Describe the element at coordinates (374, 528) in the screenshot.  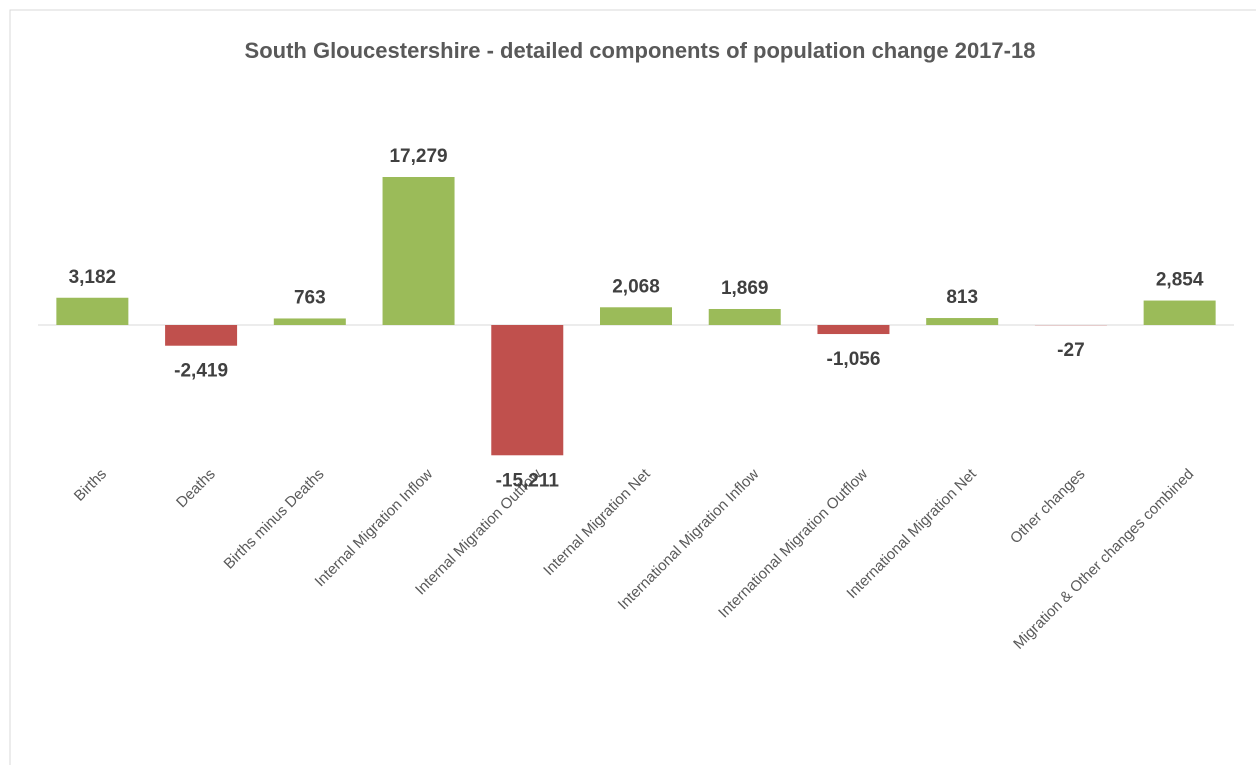
I see `x-tick-label: Internal Migration Inflow` at that location.